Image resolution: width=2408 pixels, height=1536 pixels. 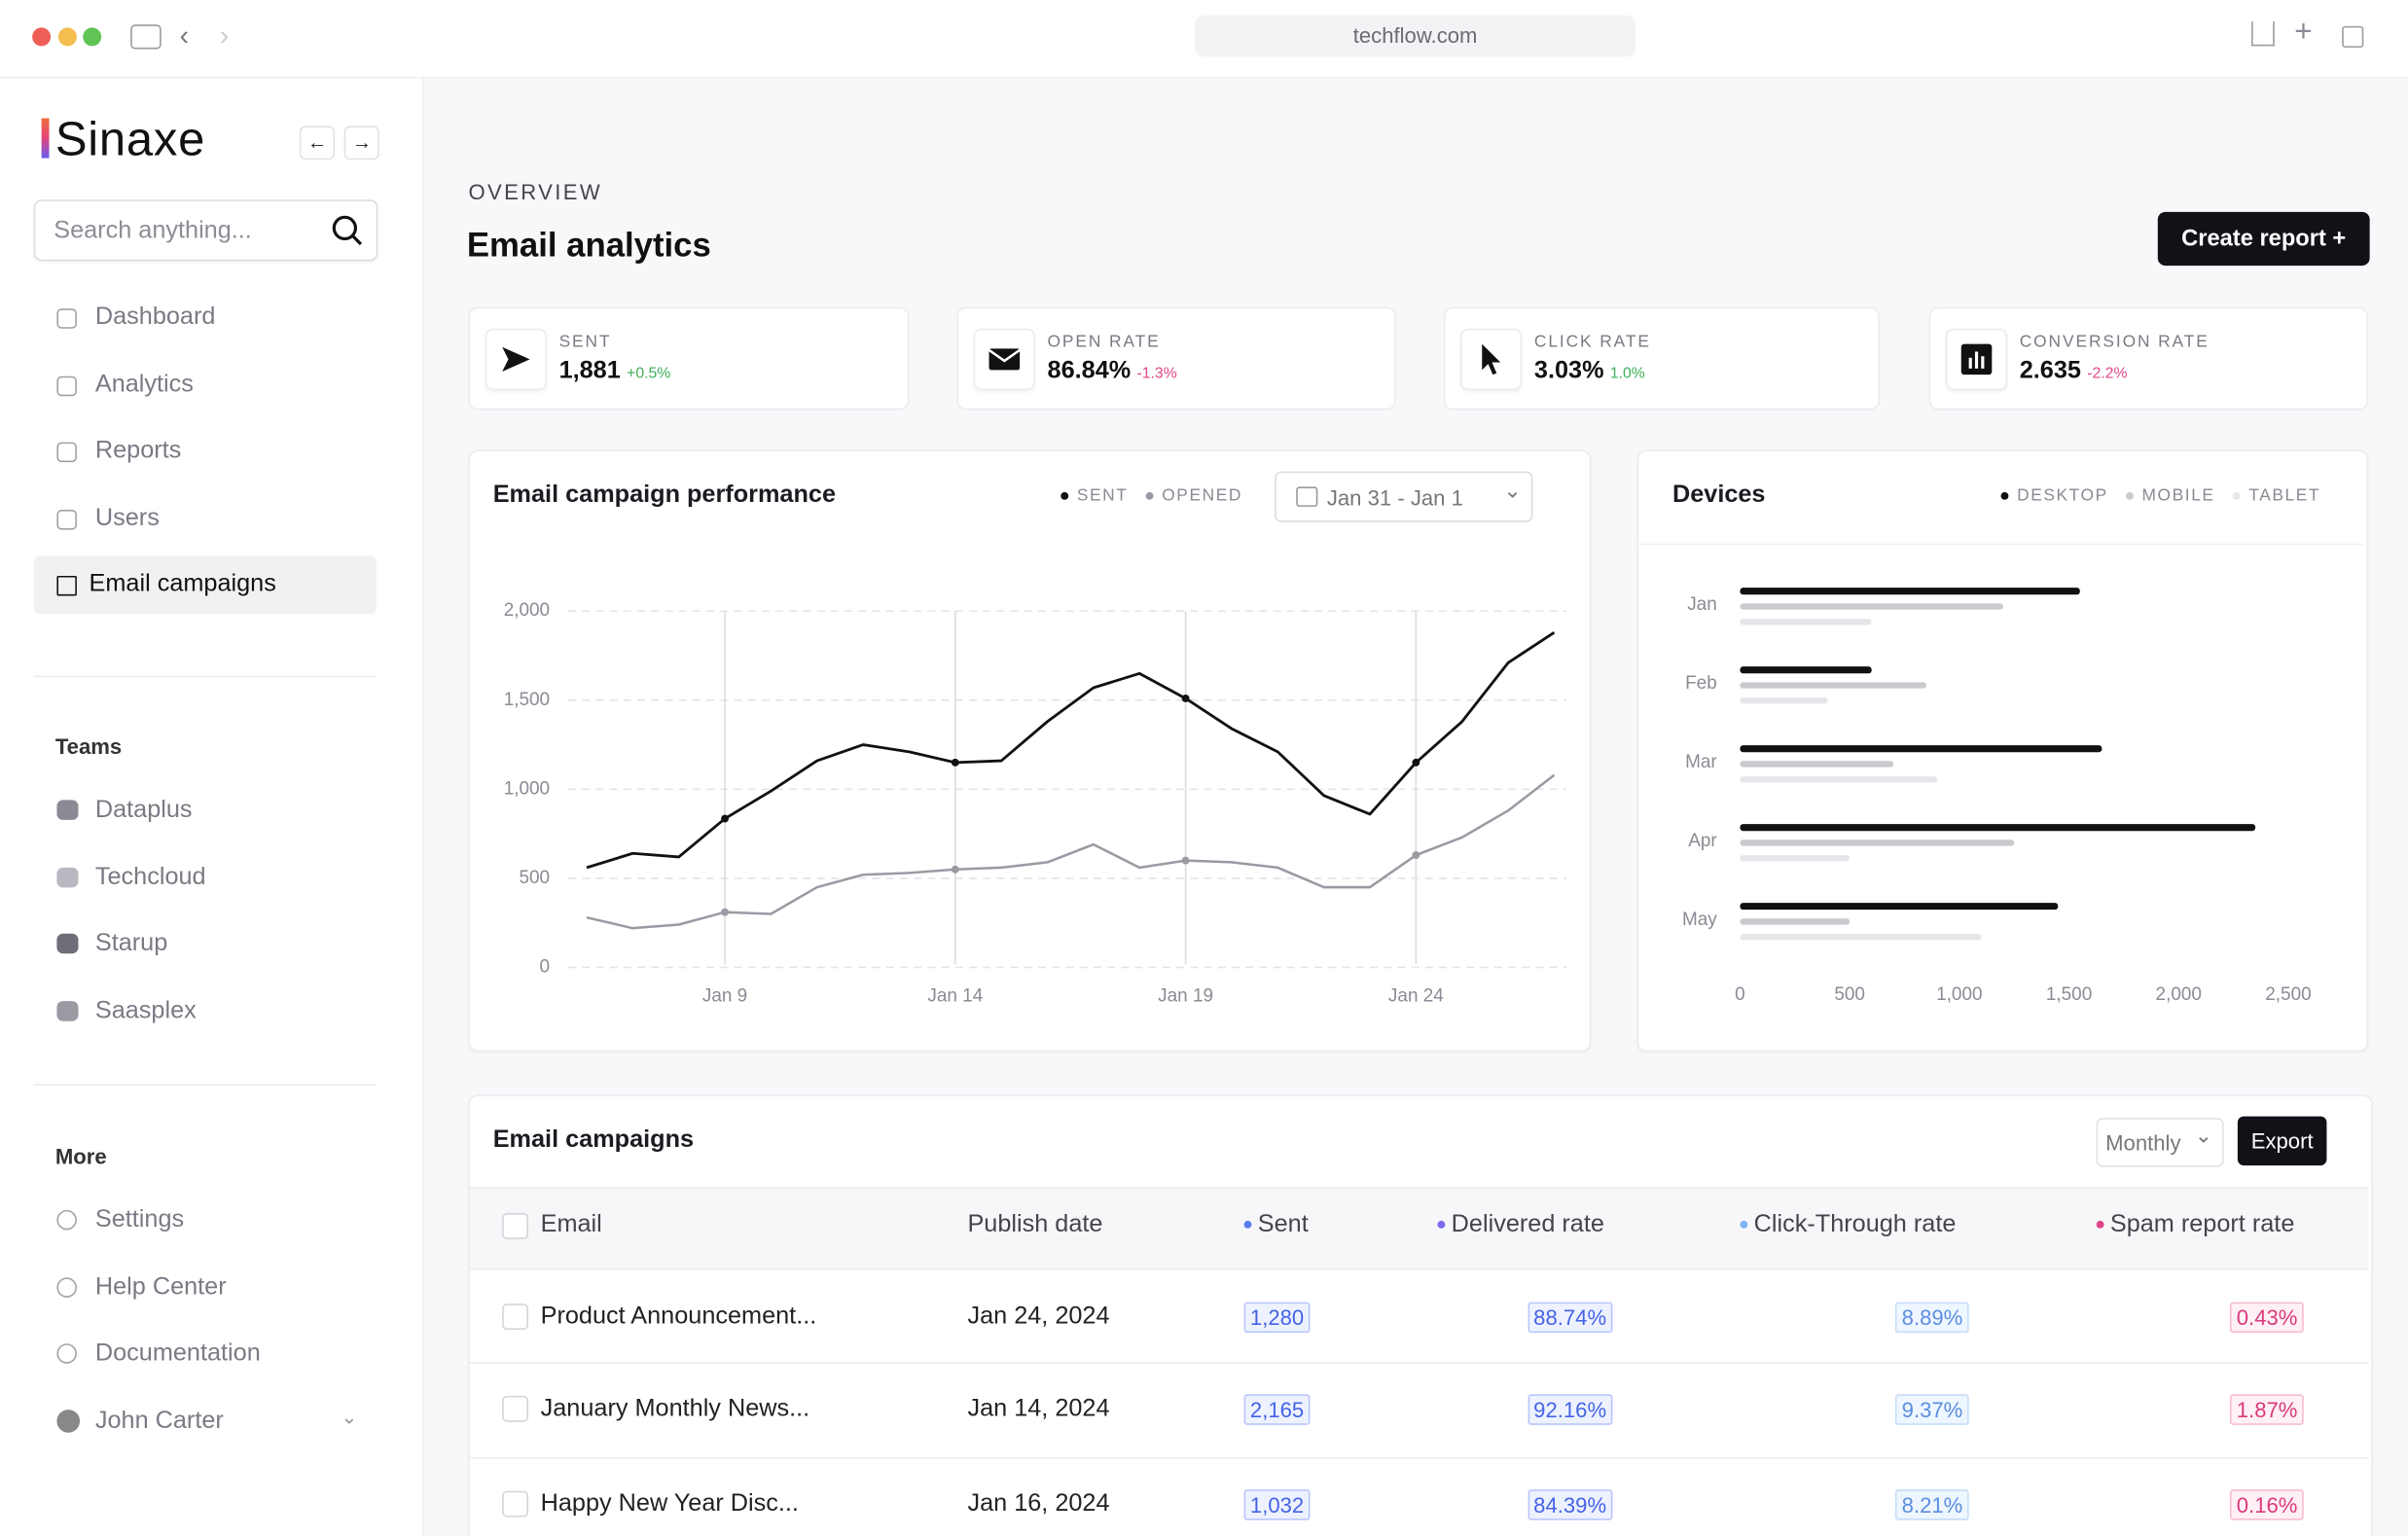 I want to click on nav-item: Saasplex, so click(x=205, y=1012).